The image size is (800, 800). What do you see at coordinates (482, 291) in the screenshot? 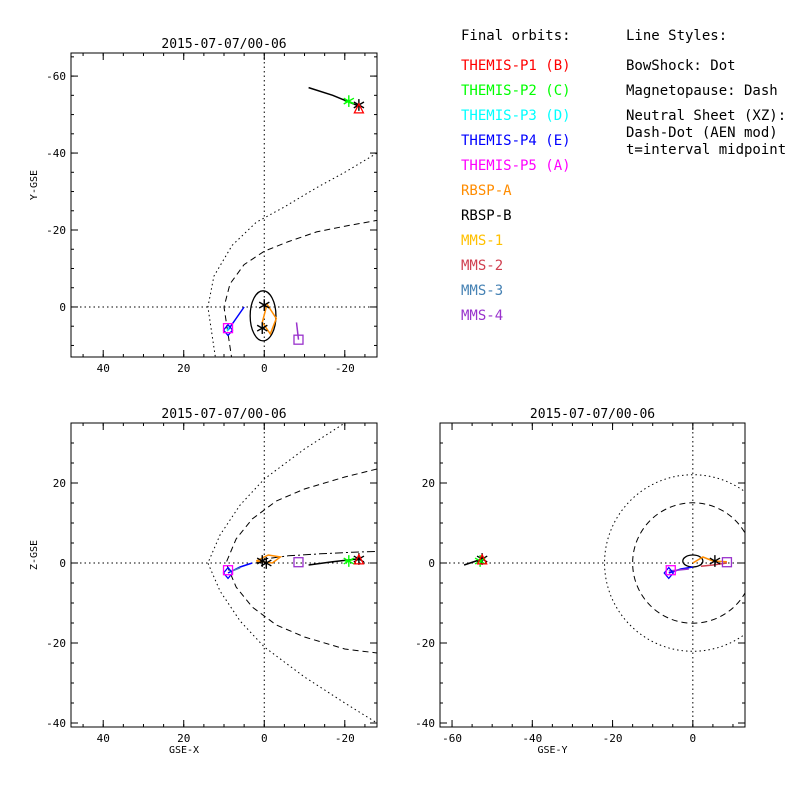
I see `legend-entry-mms-3: MMS-3` at bounding box center [482, 291].